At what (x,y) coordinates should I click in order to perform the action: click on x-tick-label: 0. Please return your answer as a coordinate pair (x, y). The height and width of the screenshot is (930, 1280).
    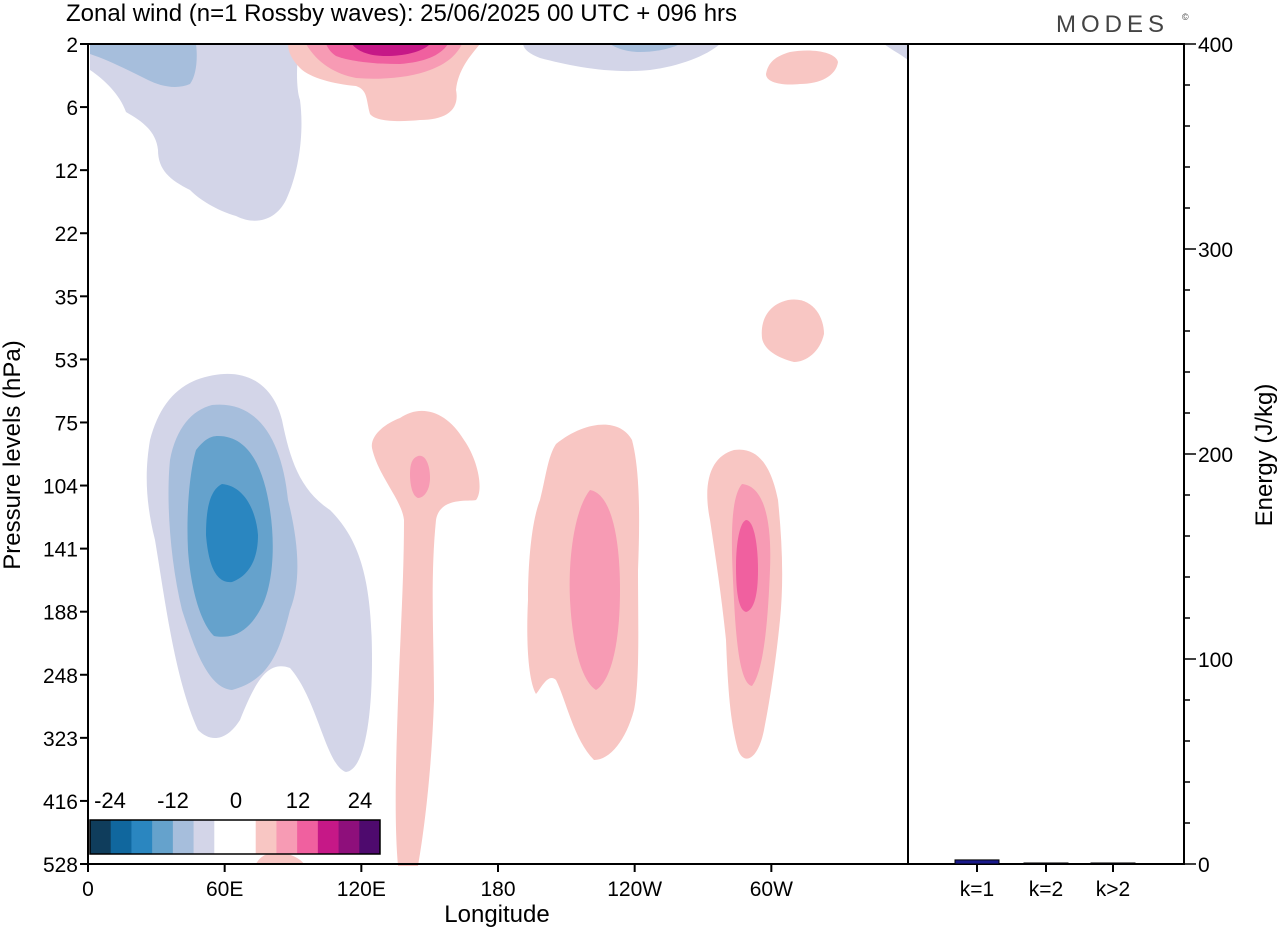
    Looking at the image, I should click on (88, 889).